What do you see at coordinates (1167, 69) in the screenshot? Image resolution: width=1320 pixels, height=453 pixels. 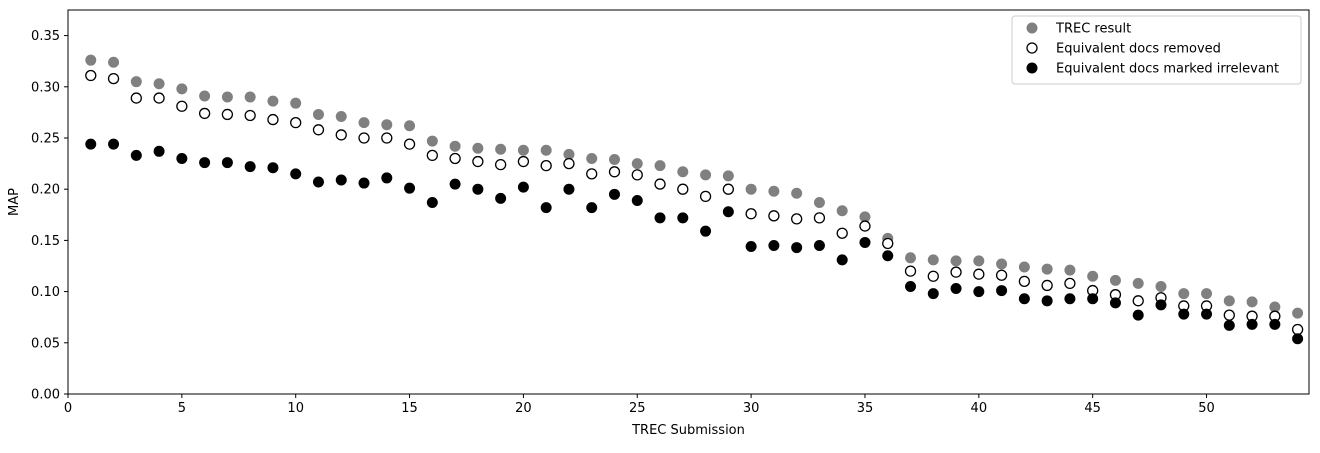 I see `legend-entry: Equivalent docs marked irrelevant` at bounding box center [1167, 69].